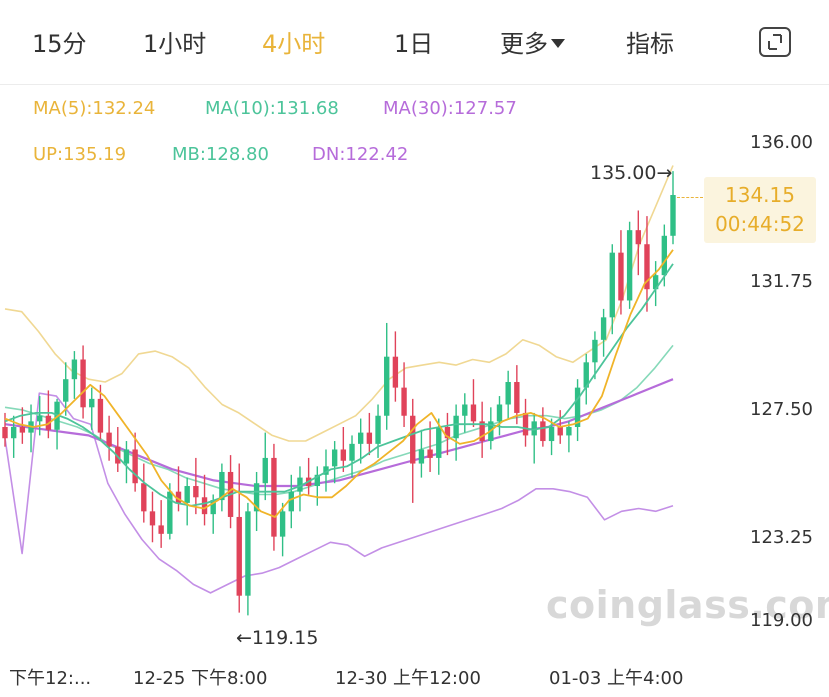 This screenshot has height=697, width=829. What do you see at coordinates (760, 210) in the screenshot?
I see `last-price-tag: 134.15 00:44:52` at bounding box center [760, 210].